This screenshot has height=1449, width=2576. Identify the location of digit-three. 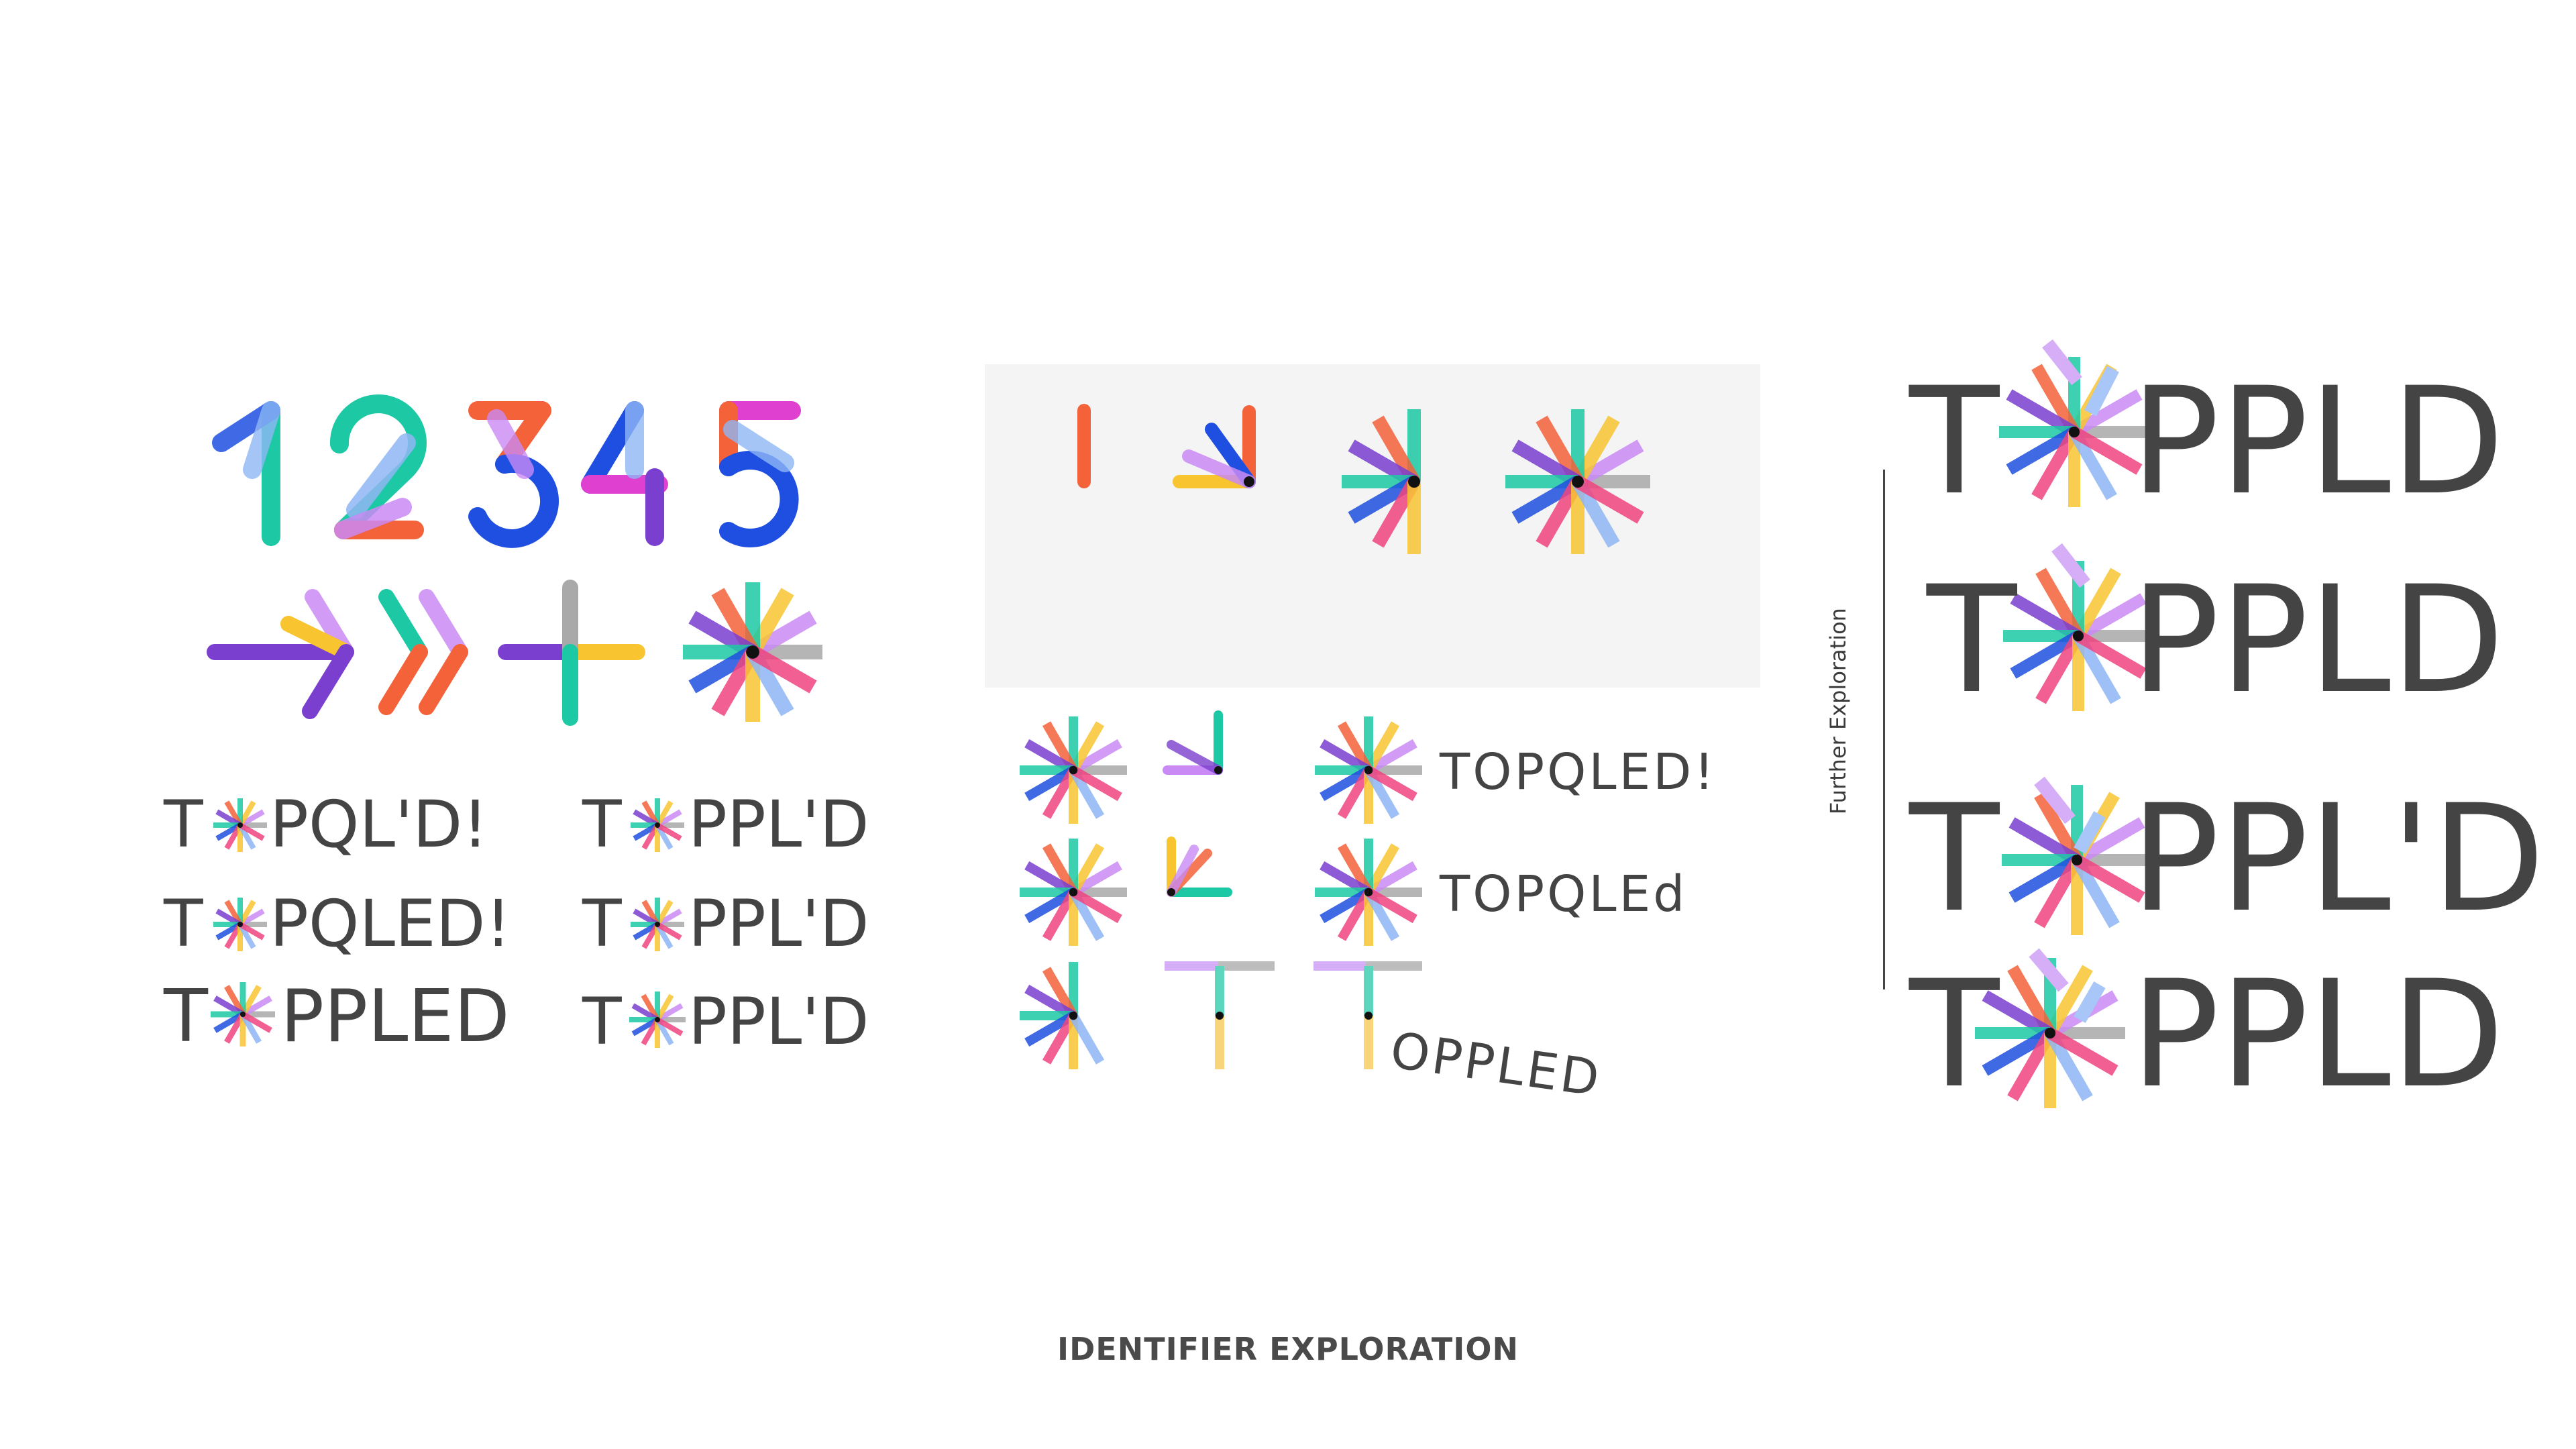
(513, 474).